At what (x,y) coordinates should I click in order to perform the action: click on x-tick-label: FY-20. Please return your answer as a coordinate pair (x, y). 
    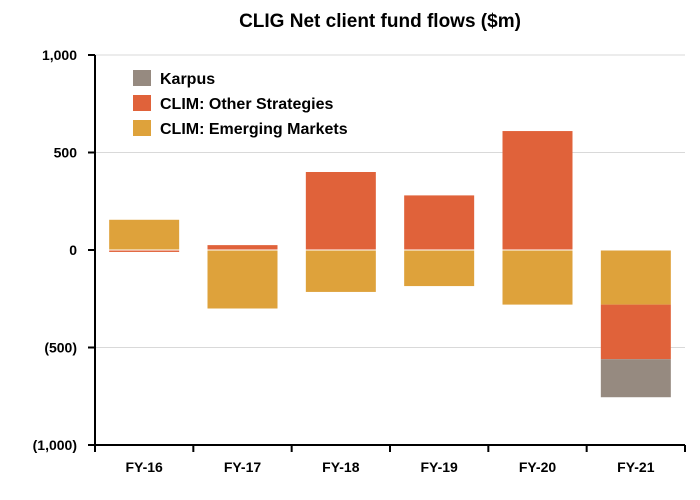
    Looking at the image, I should click on (538, 467).